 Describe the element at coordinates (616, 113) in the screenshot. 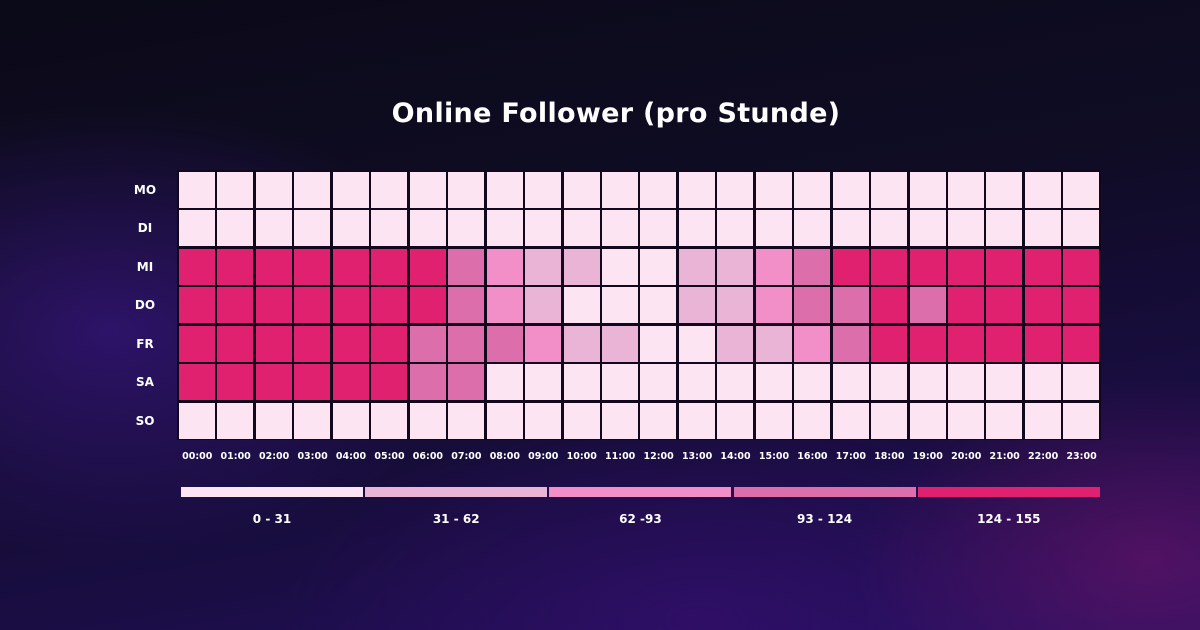

I see `chart-title: Online Follower (pro Stunde)` at that location.